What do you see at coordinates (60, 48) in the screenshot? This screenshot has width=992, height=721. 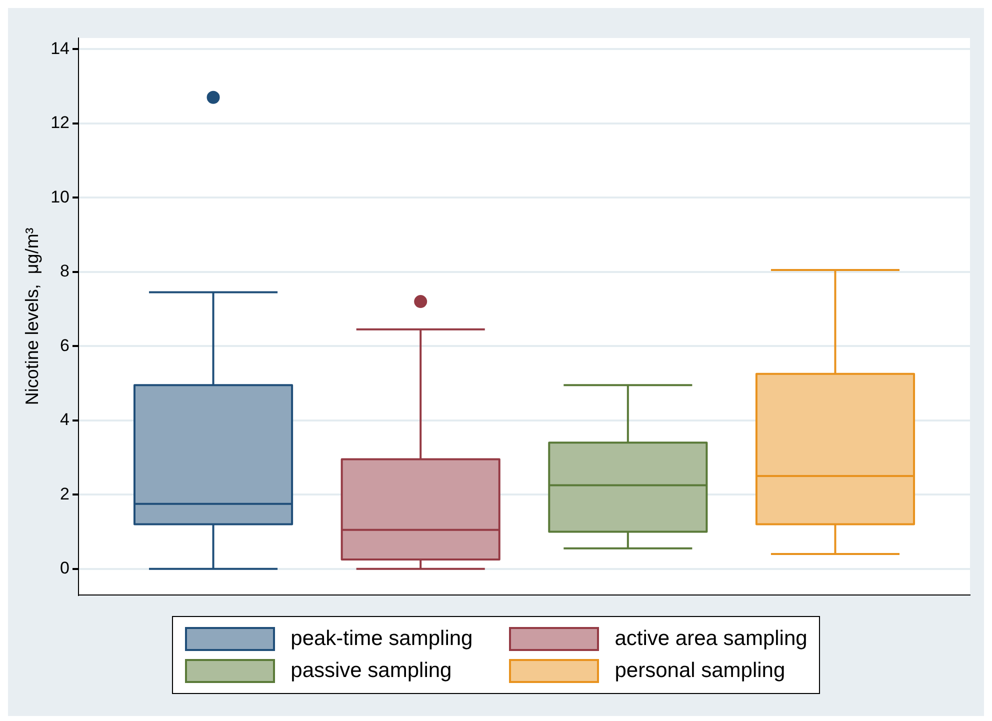 I see `y-tick-label: 14` at bounding box center [60, 48].